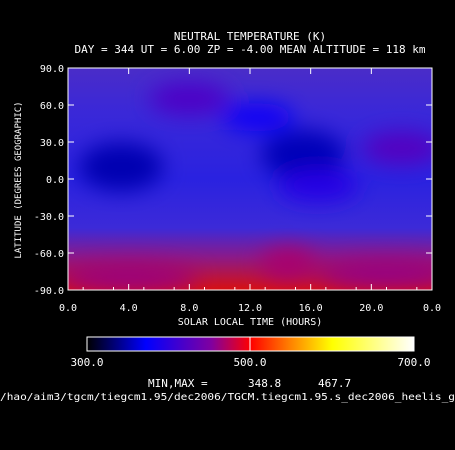  I want to click on colorbar-tick-label: 500.0, so click(249, 362).